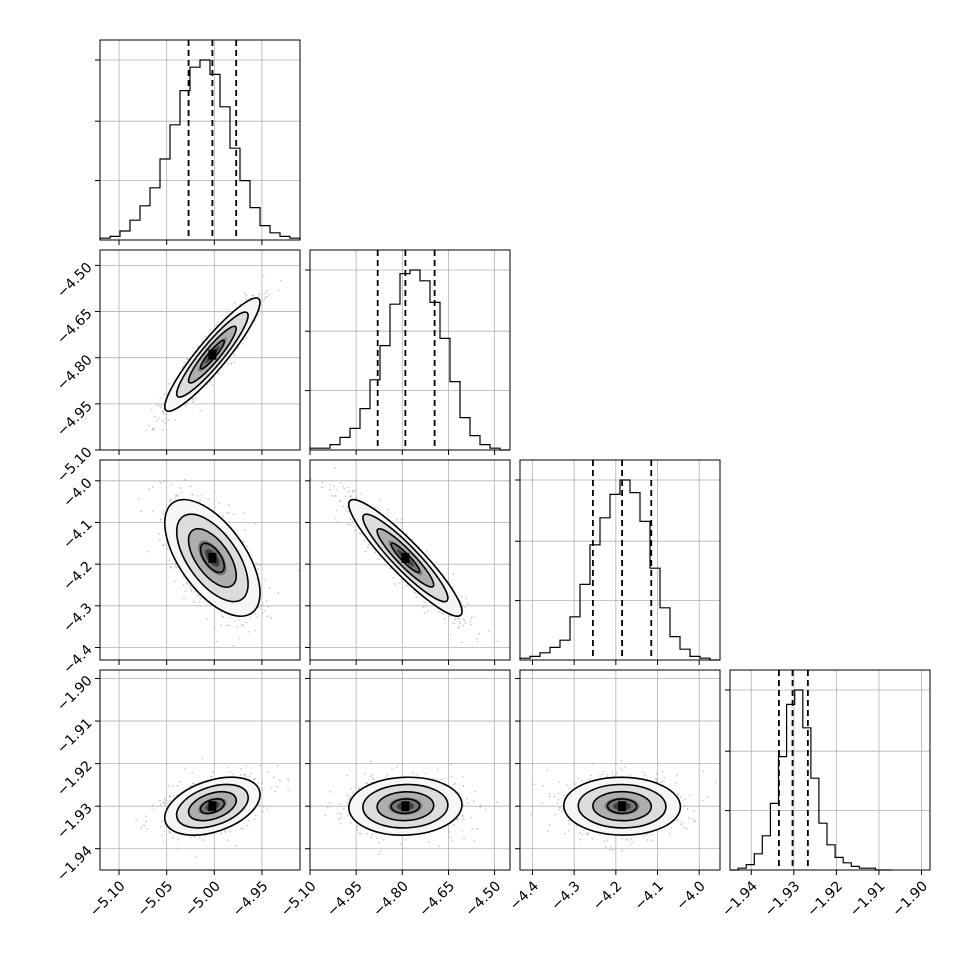 The width and height of the screenshot is (970, 970). I want to click on pair-32-content, so click(623, 805).